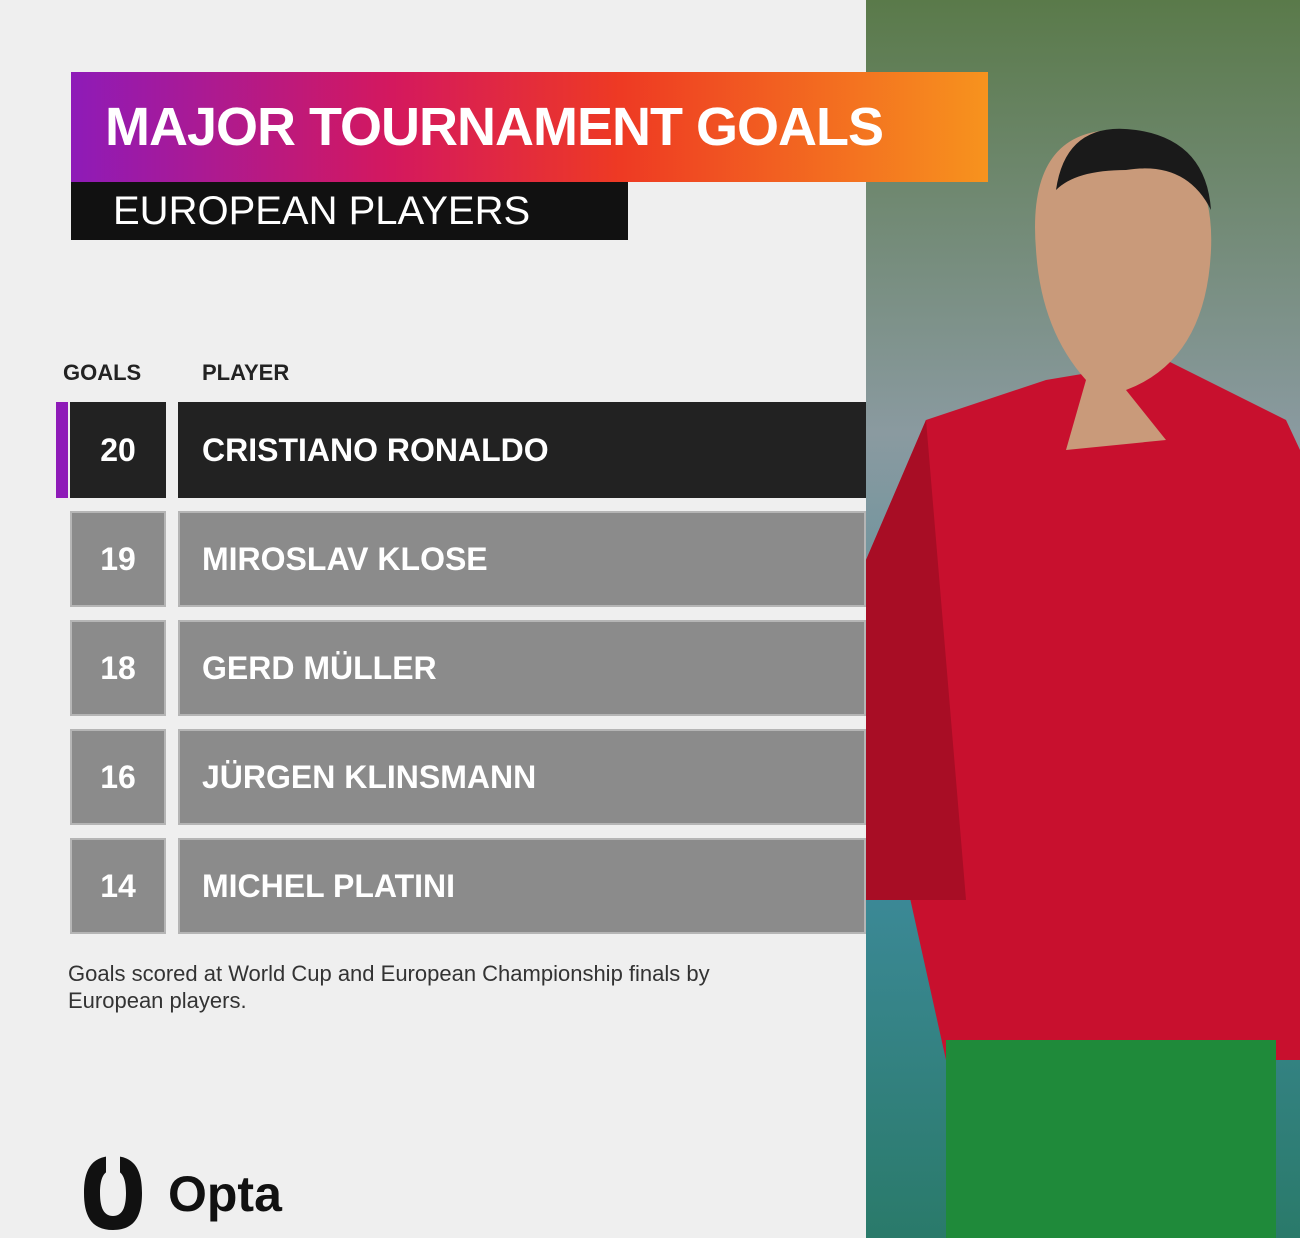  Describe the element at coordinates (522, 668) in the screenshot. I see `player-cell: GERD MÜLLER` at that location.